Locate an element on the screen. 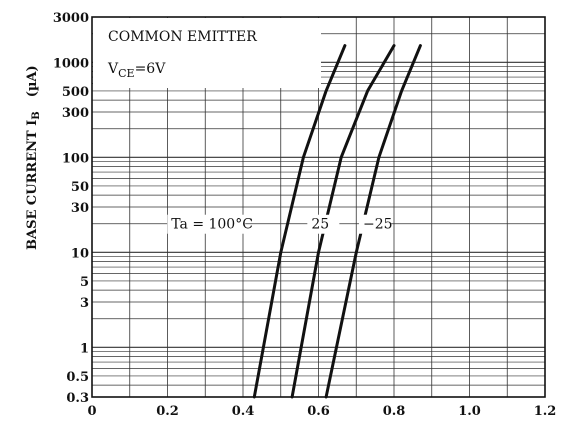  y-axis-label: BASE CURRENT IB(µA) is located at coordinates (33, 157).